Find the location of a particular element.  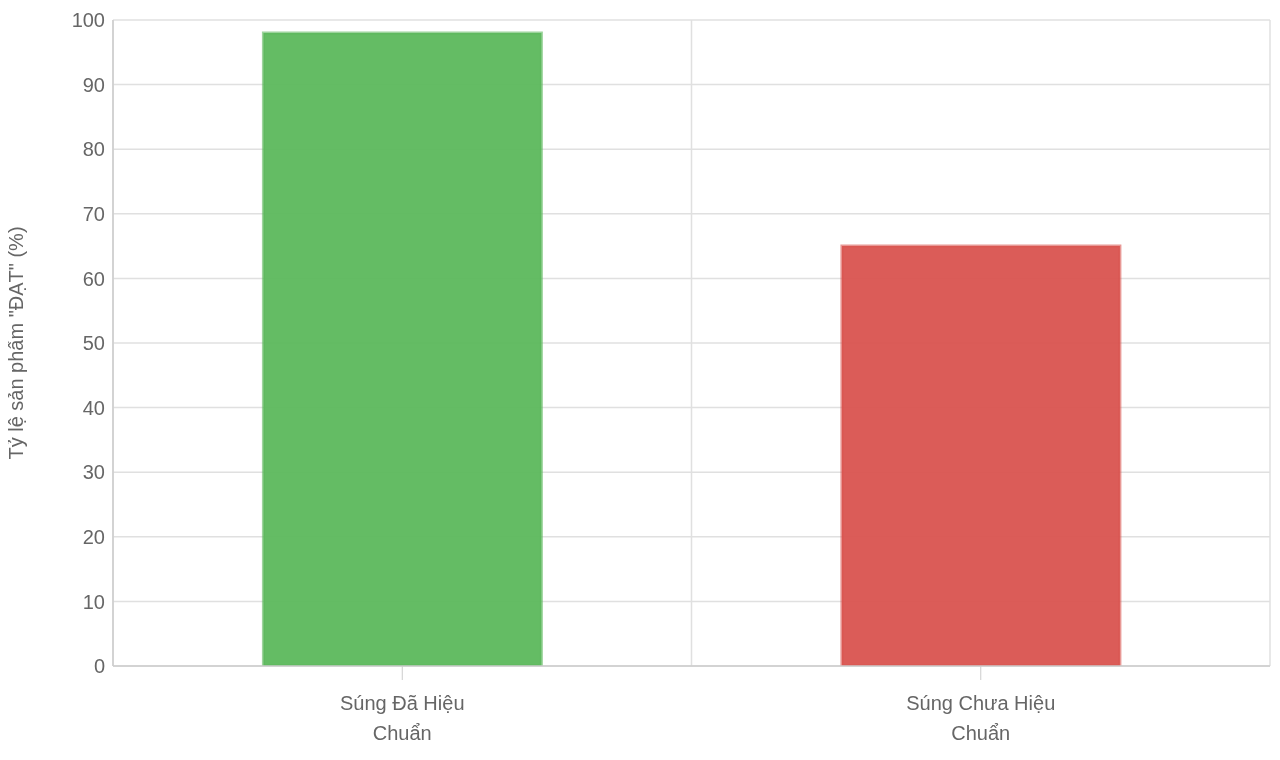

y-tick-label: 40 is located at coordinates (93, 407).